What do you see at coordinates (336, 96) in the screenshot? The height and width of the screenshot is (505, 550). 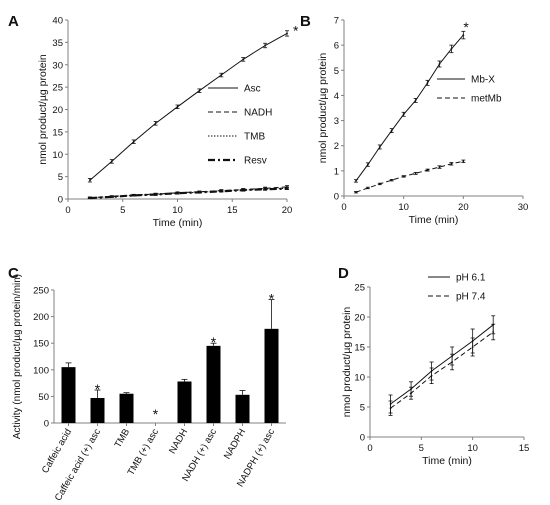 I see `y-tick-label: 4` at bounding box center [336, 96].